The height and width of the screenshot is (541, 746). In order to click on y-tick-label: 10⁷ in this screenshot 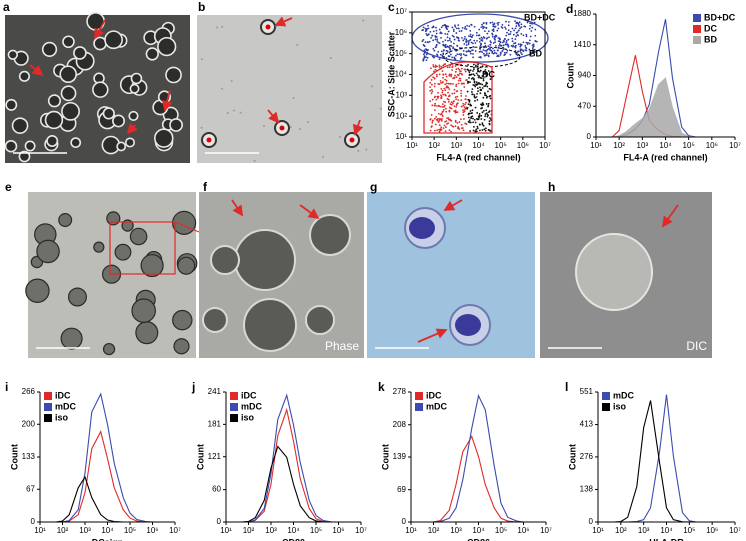, I will do `click(401, 11)`.